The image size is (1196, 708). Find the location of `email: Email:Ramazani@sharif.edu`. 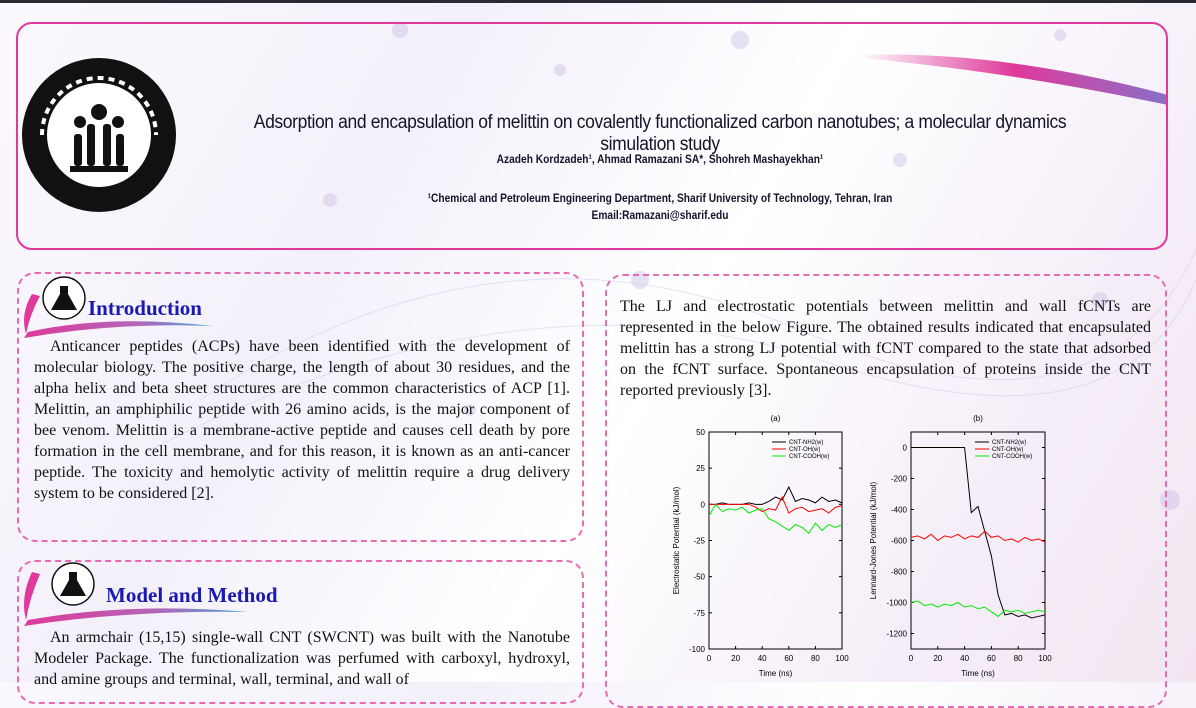

email: Email:Ramazani@sharif.edu is located at coordinates (660, 215).